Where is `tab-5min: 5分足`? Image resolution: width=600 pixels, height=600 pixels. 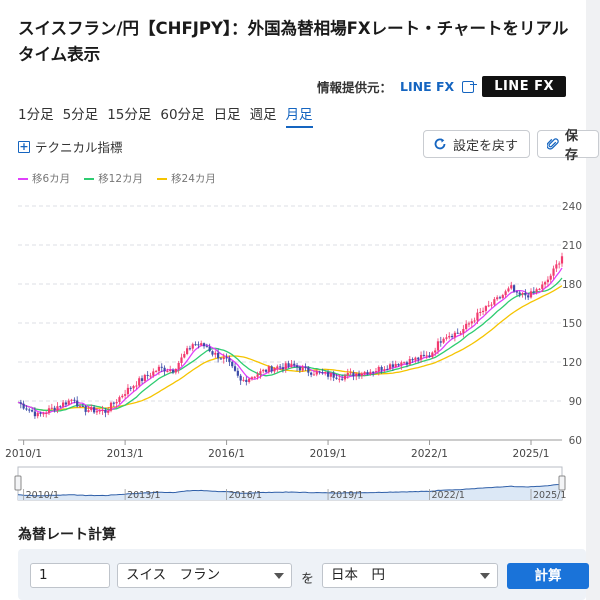 tab-5min: 5分足 is located at coordinates (80, 115).